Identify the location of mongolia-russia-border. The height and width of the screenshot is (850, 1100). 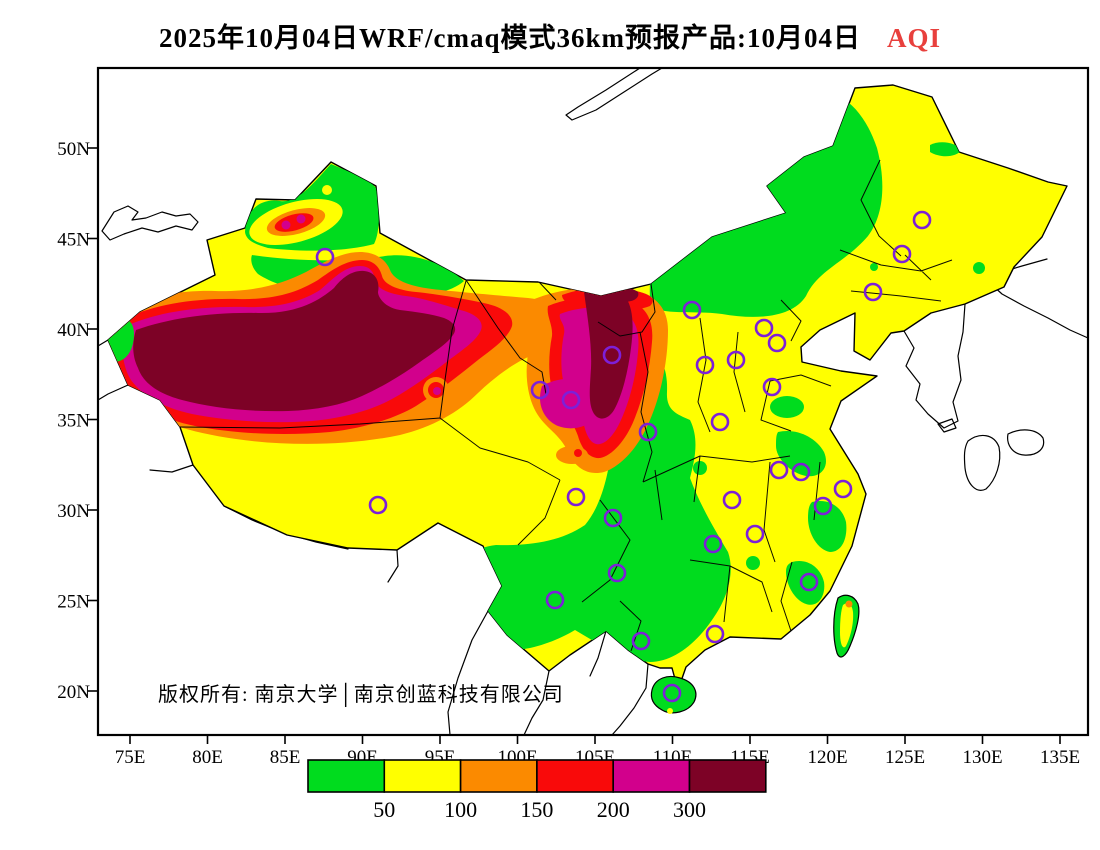
(614, 94).